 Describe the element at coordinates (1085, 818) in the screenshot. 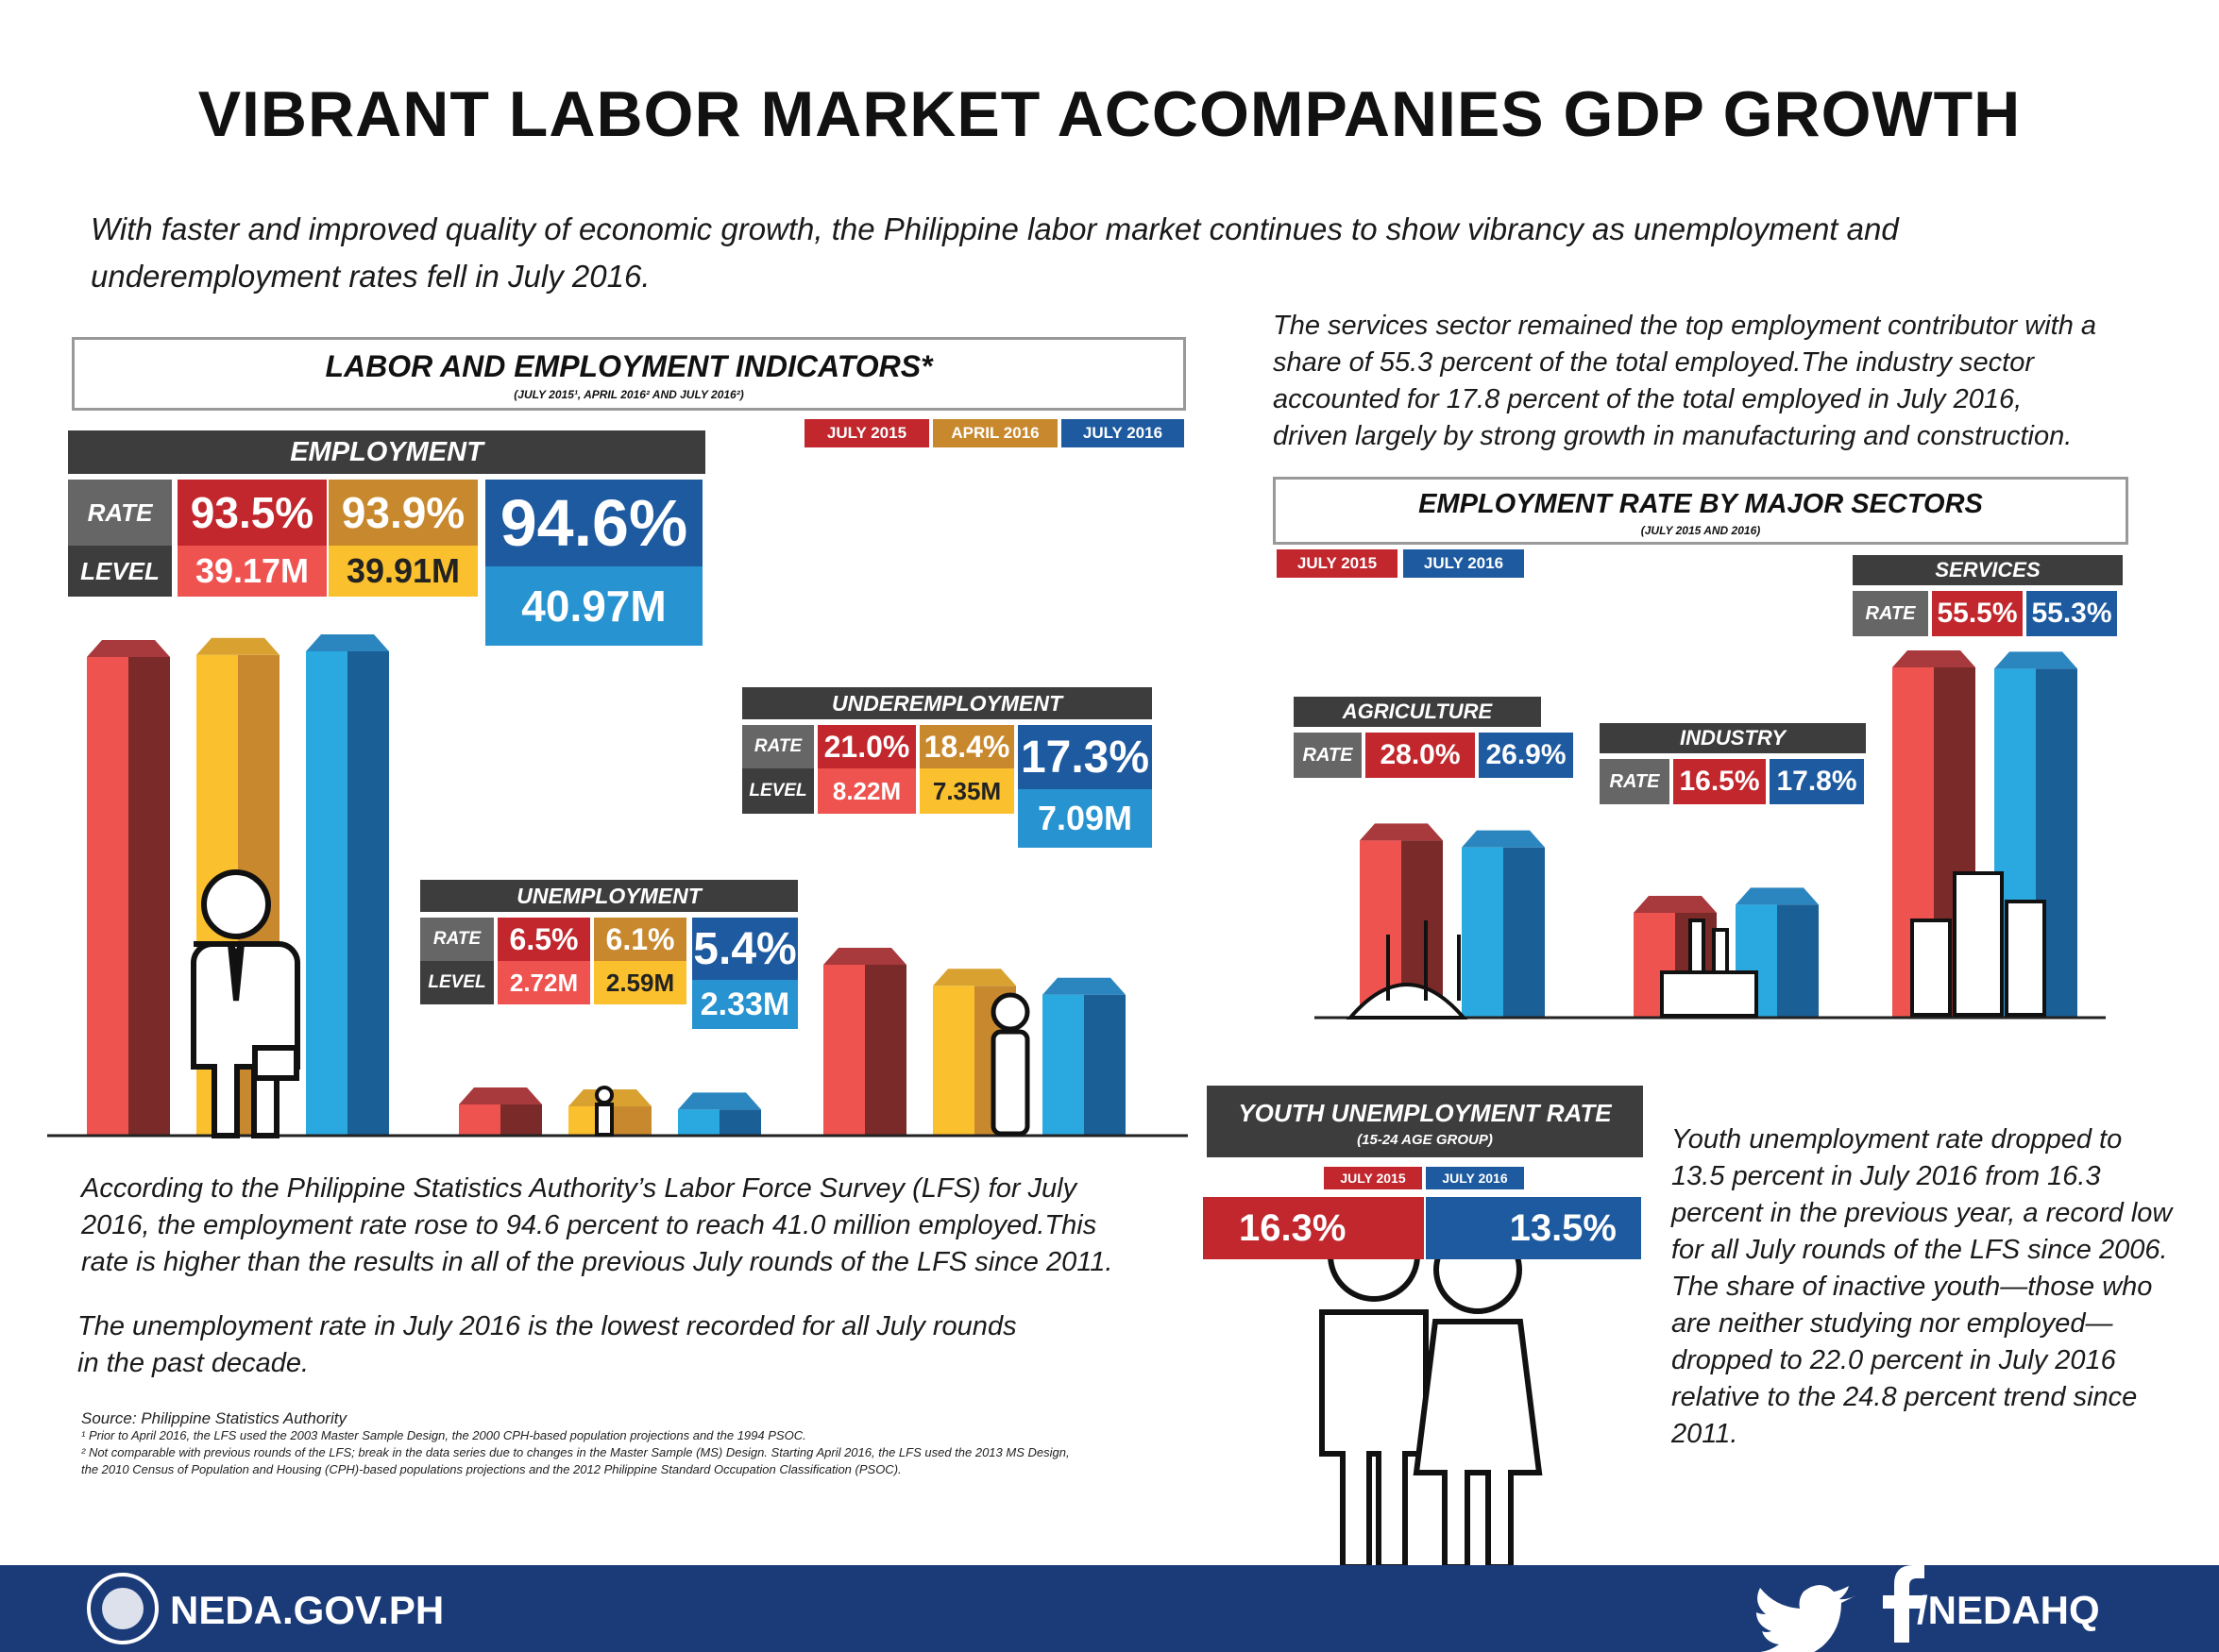

I see `underemployment-level-jul2016: 7.09M` at that location.